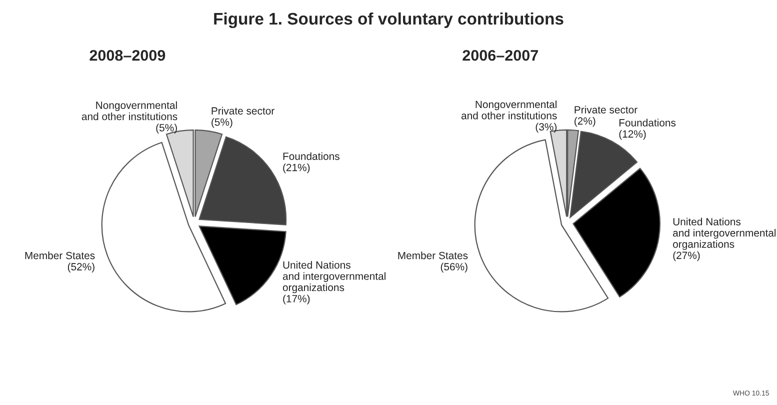 Image resolution: width=777 pixels, height=405 pixels. I want to click on data-label: (56%), so click(454, 267).